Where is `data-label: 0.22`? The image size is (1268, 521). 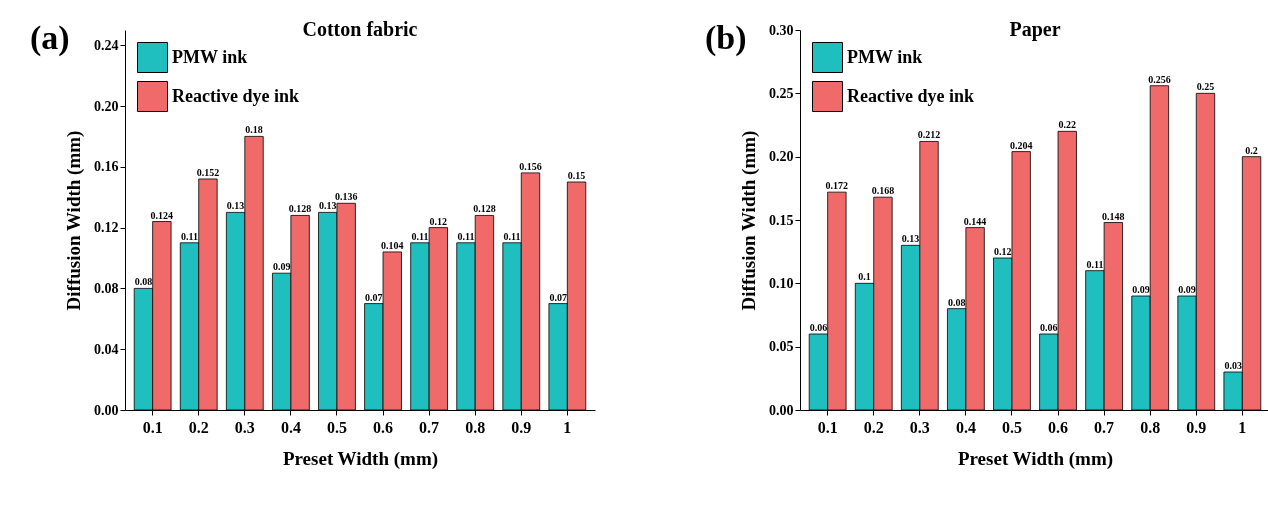 data-label: 0.22 is located at coordinates (1067, 125).